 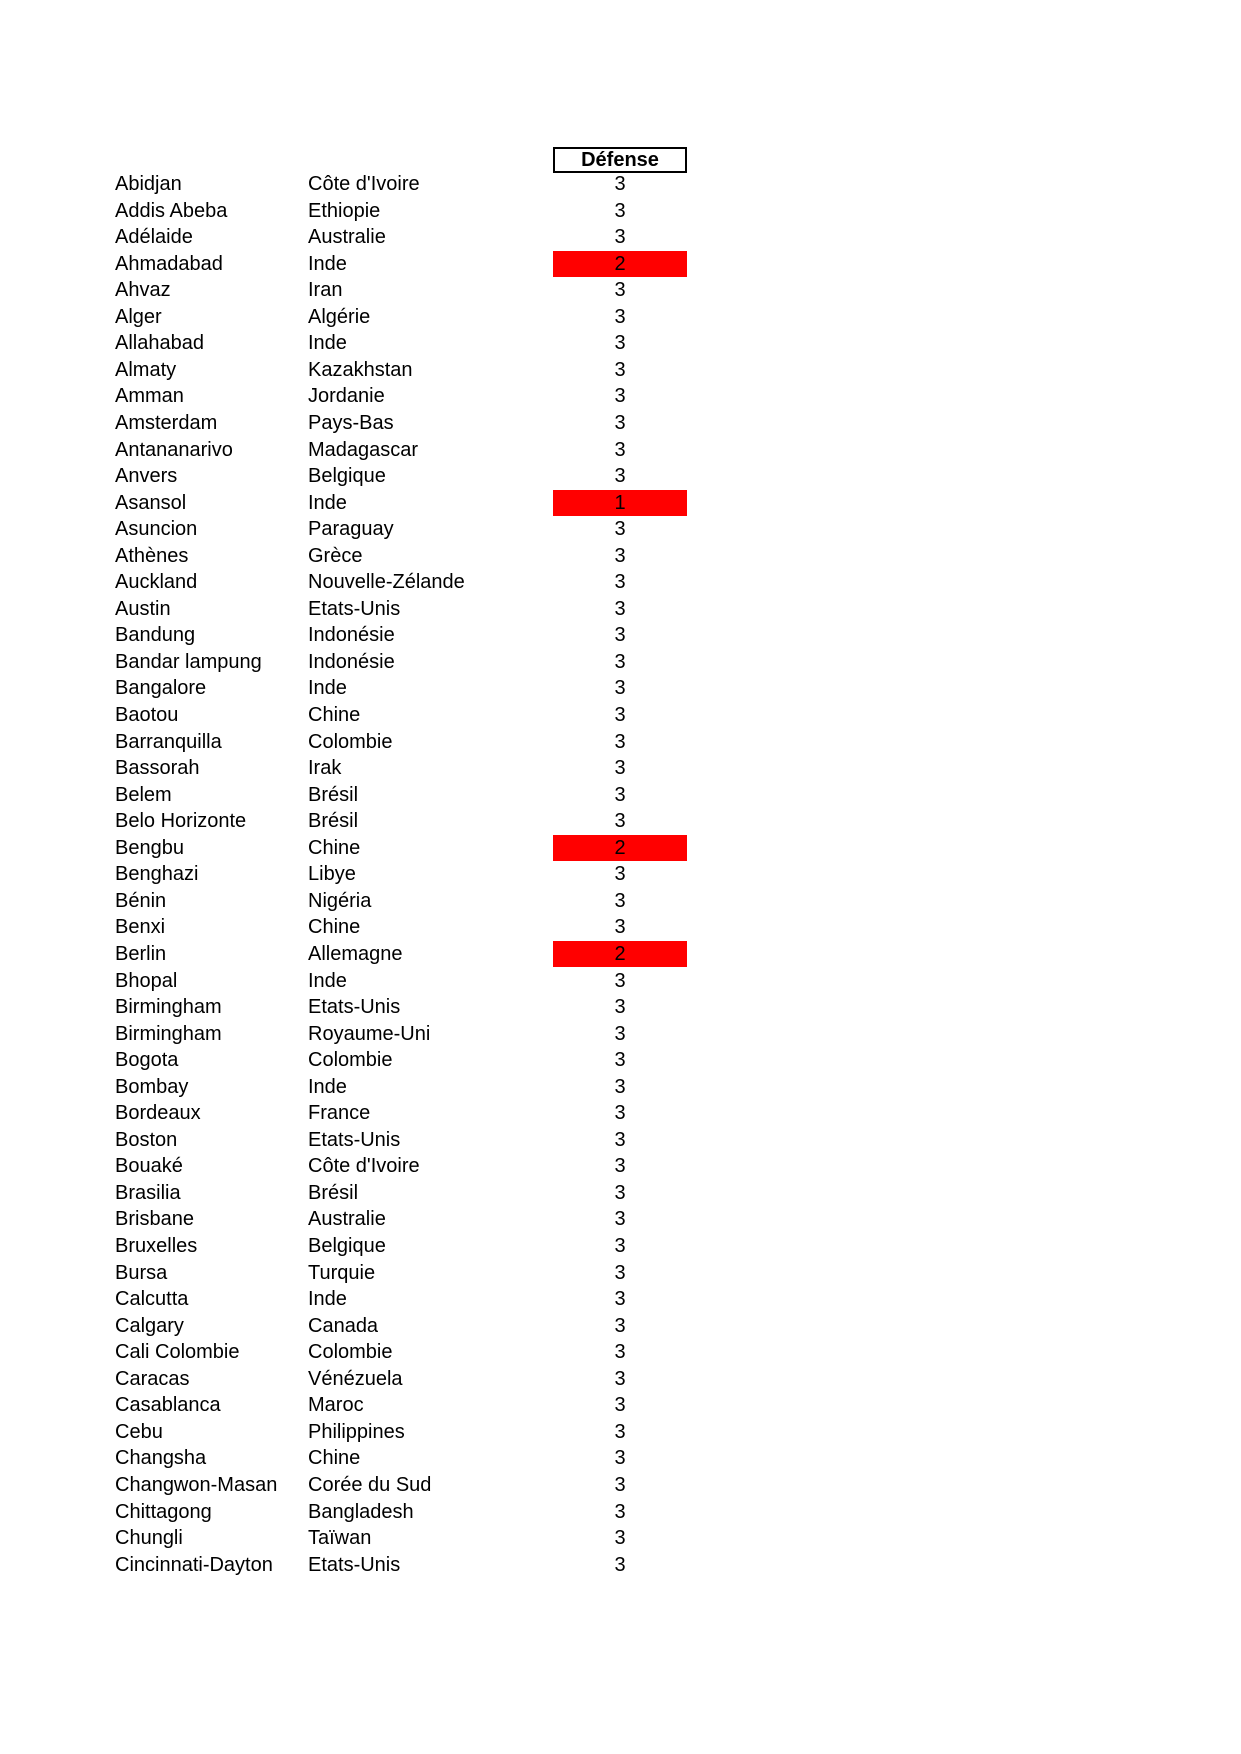 What do you see at coordinates (363, 449) in the screenshot?
I see `country-cell: Madagascar` at bounding box center [363, 449].